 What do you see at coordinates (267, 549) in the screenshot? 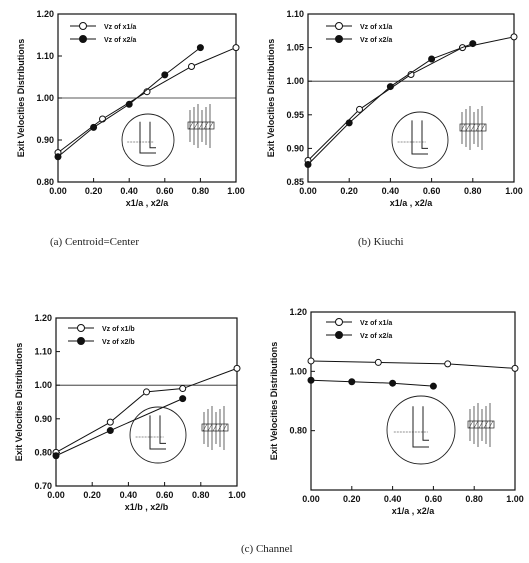
I see `caption-c: (c) Channel` at bounding box center [267, 549].